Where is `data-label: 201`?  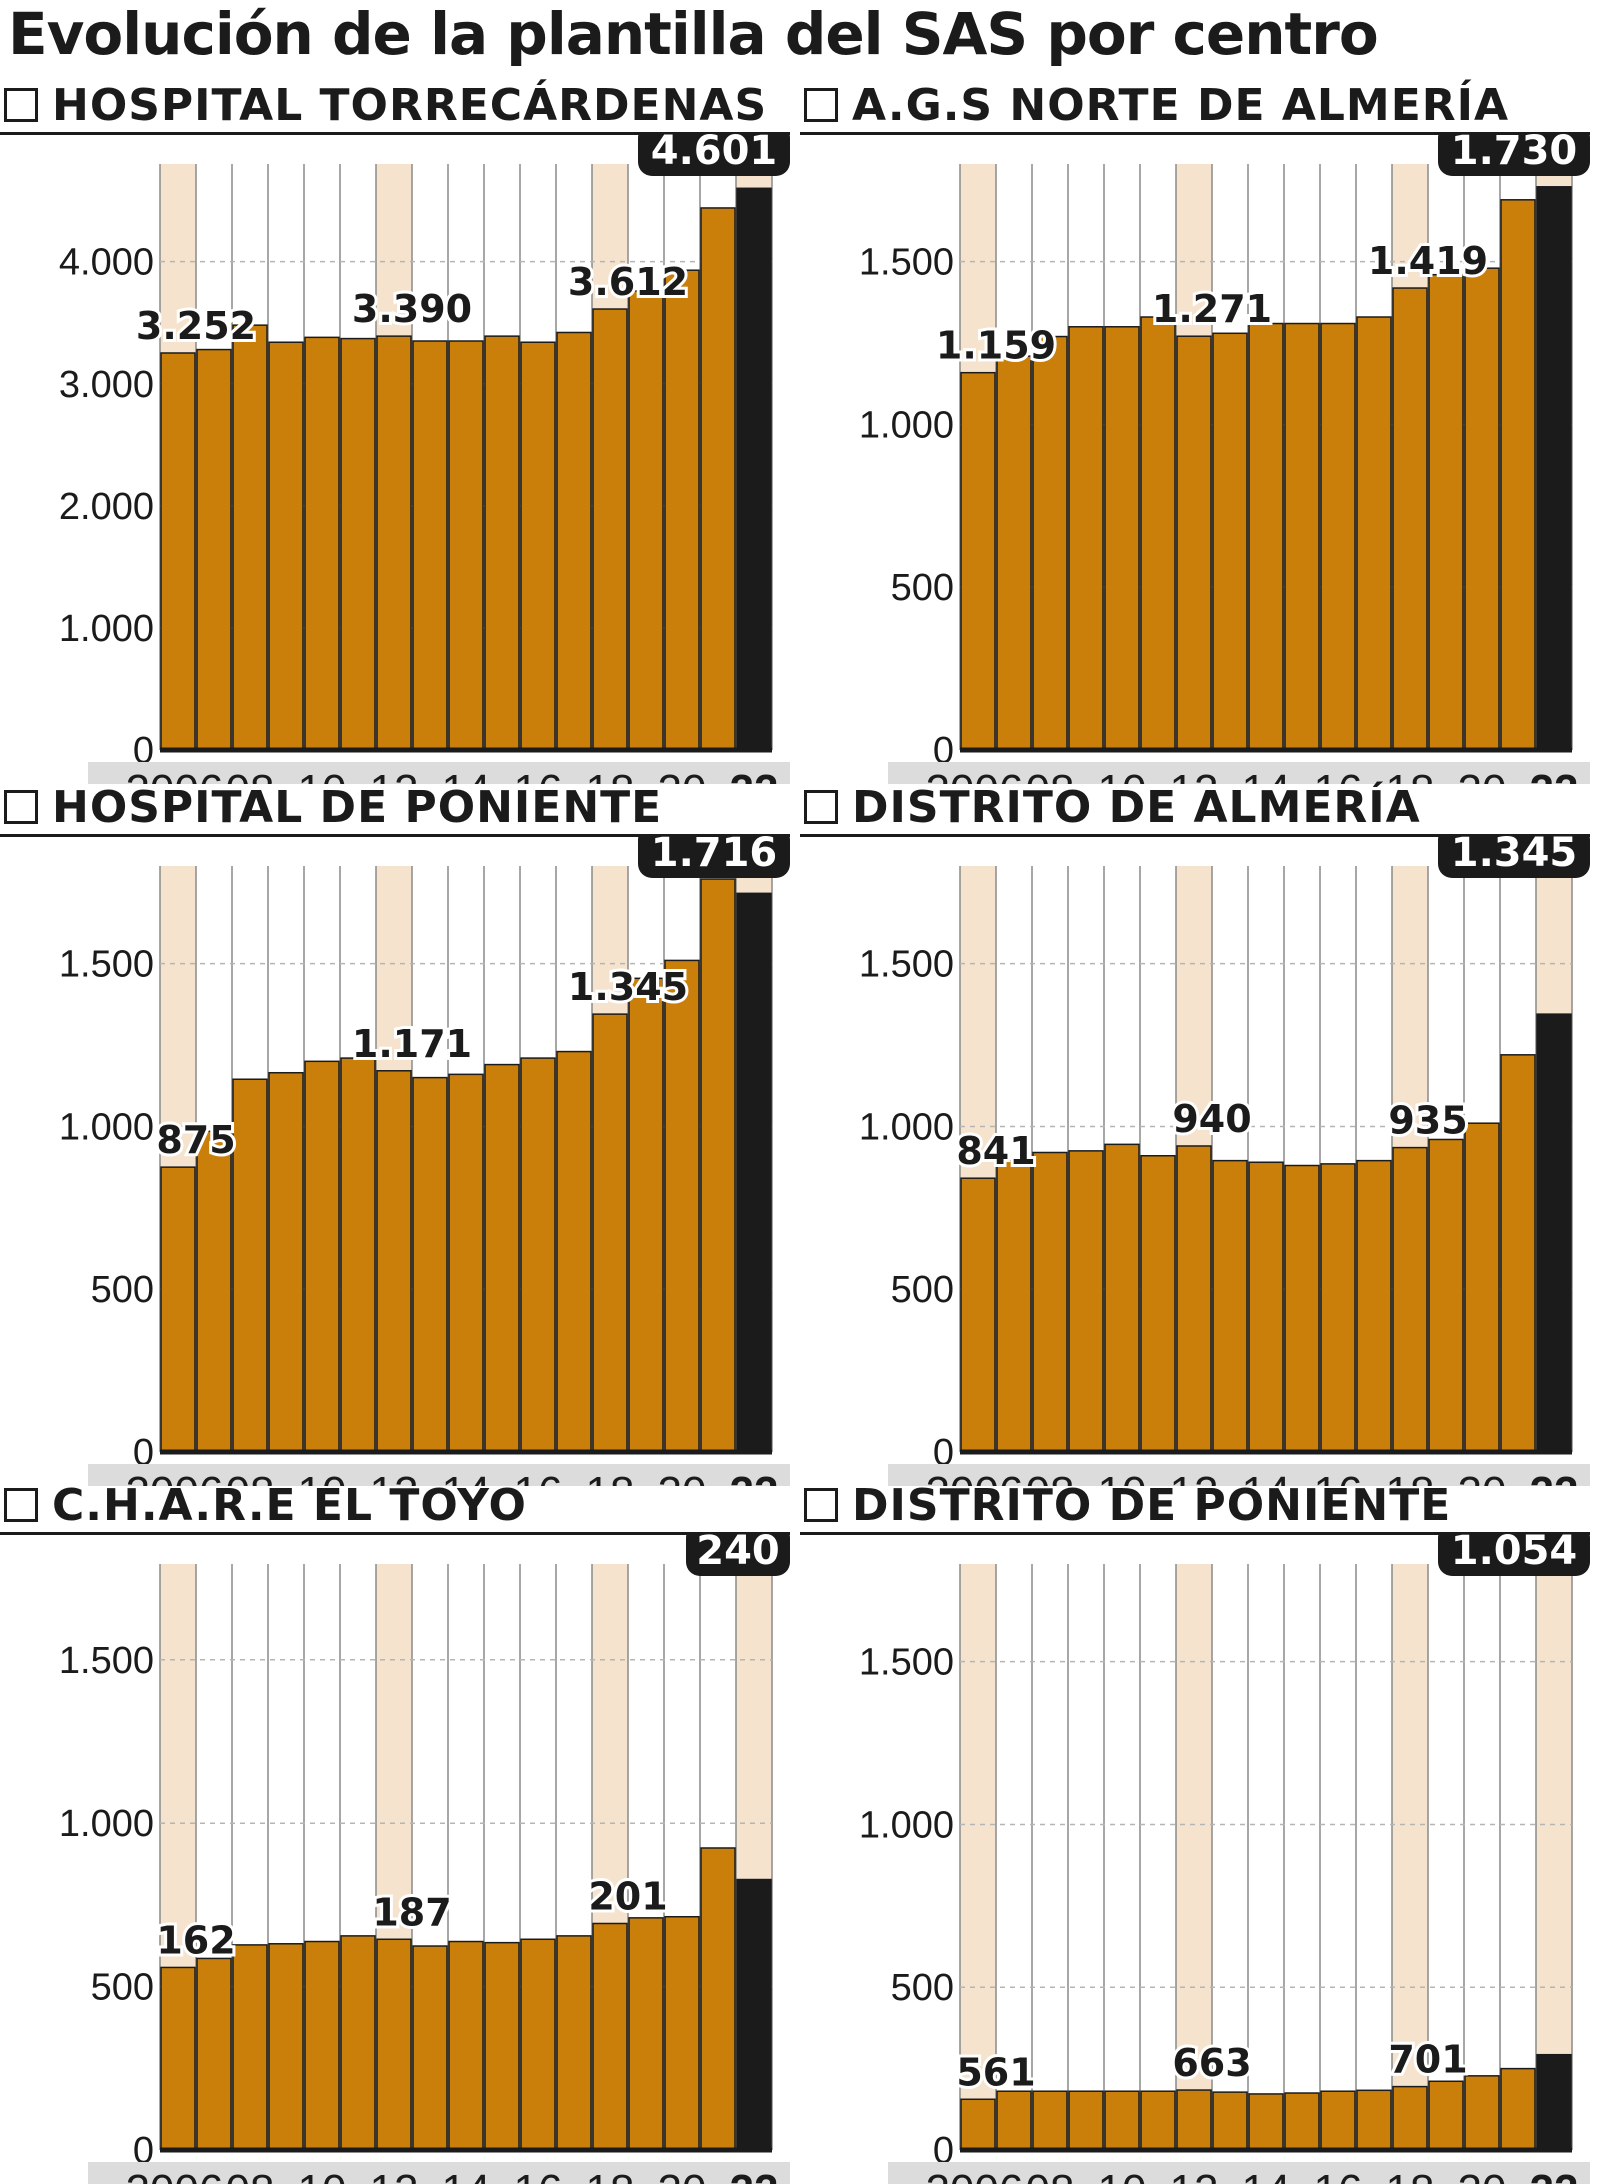
data-label: 201 is located at coordinates (627, 1896).